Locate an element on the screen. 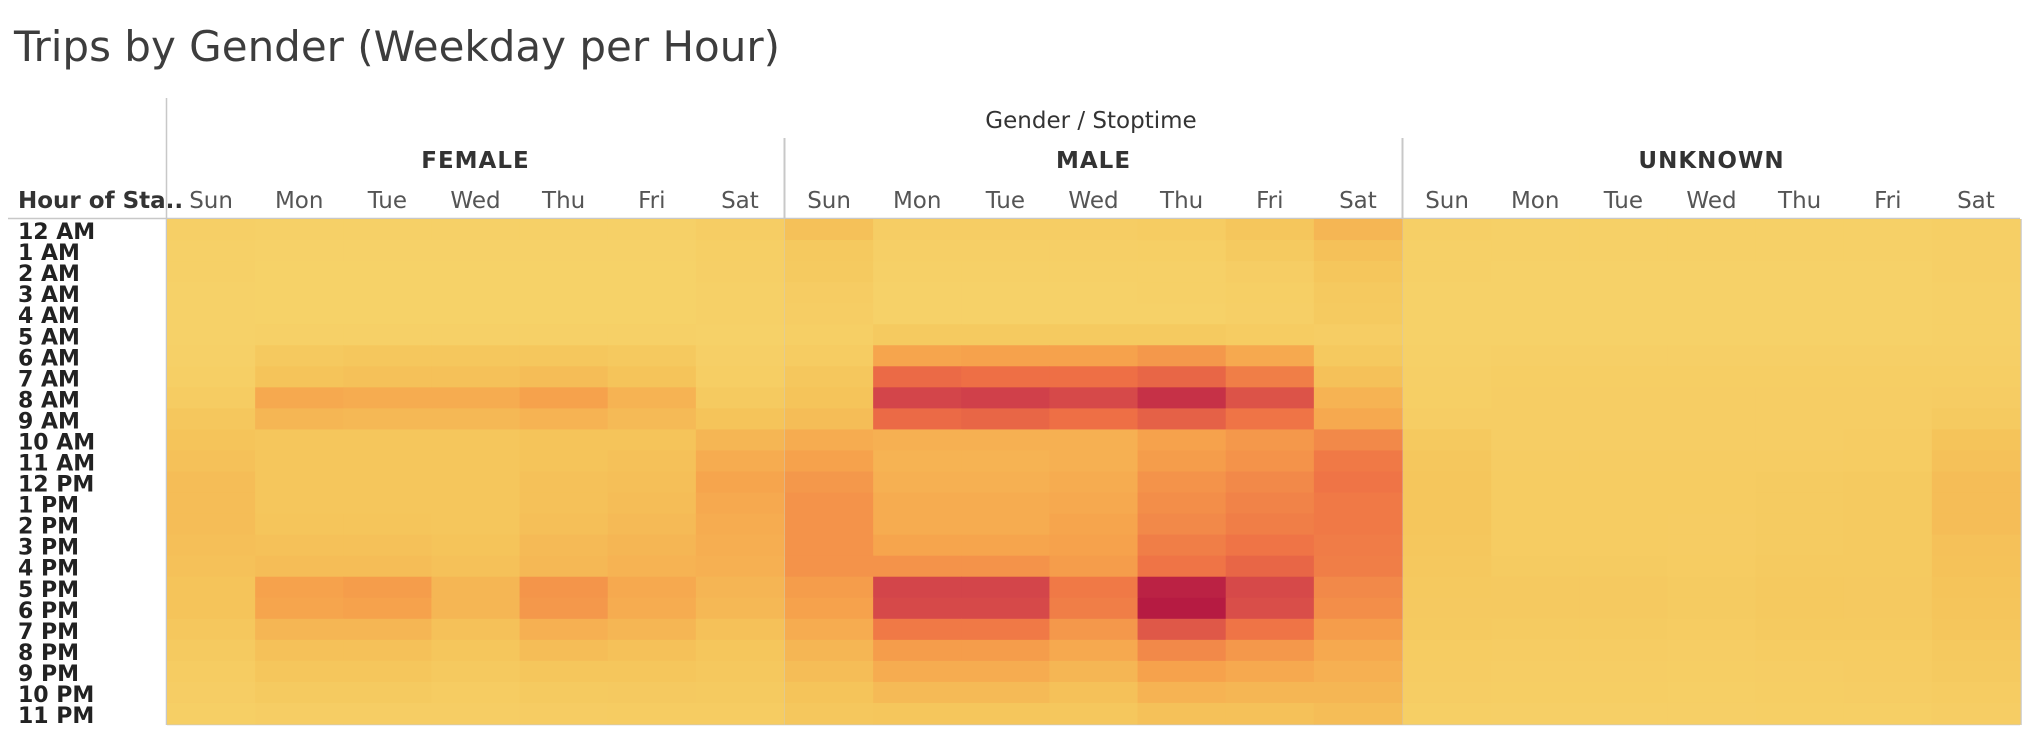 The height and width of the screenshot is (734, 2022). hour-label: 3 AM is located at coordinates (49, 295).